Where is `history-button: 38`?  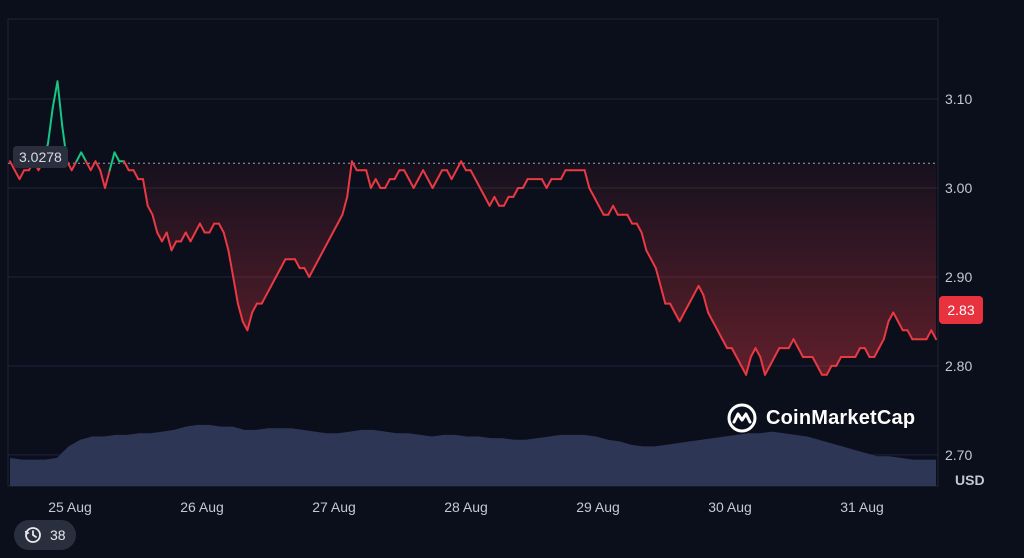
history-button: 38 is located at coordinates (45, 535).